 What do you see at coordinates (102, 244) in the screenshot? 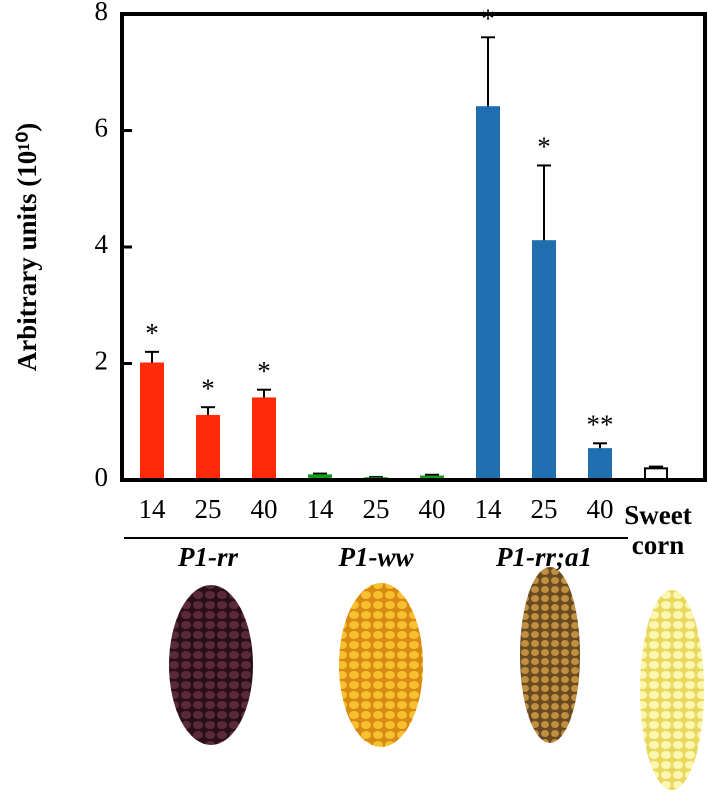
I see `y-tick-label: 4` at bounding box center [102, 244].